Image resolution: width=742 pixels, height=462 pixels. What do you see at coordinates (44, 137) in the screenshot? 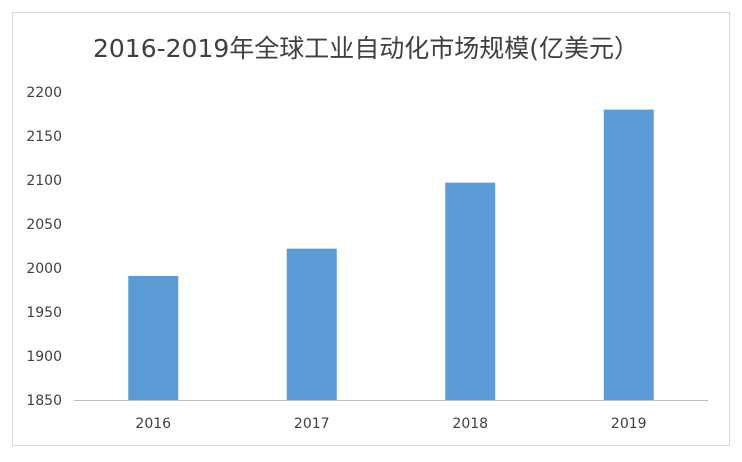
I see `y-tick-label: 2150` at bounding box center [44, 137].